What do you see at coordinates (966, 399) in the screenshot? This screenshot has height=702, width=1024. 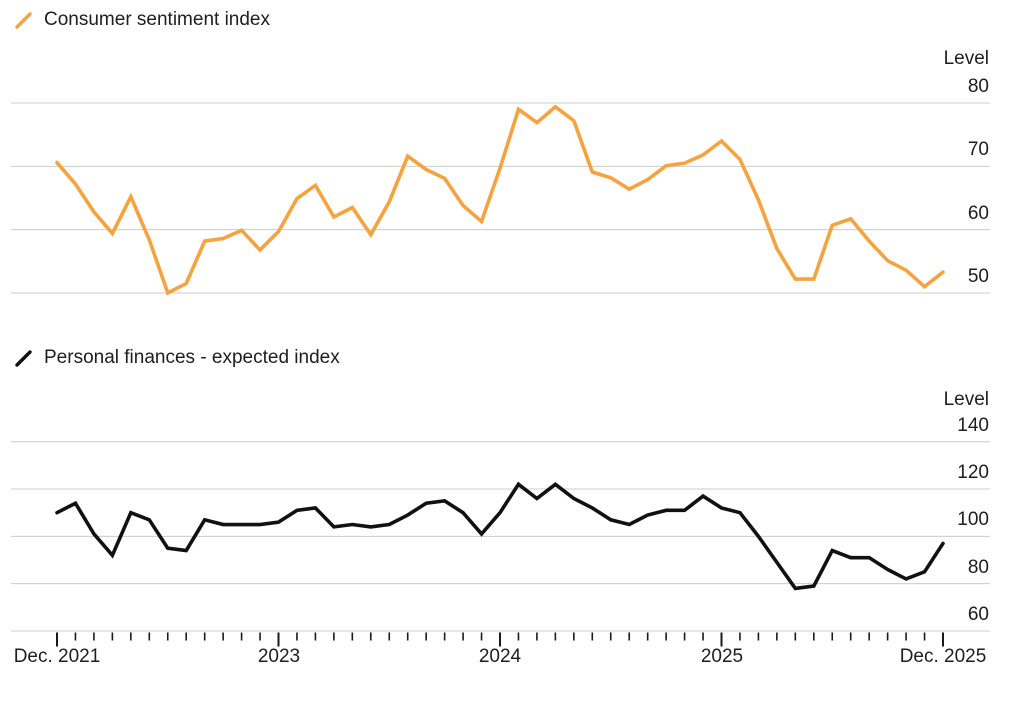 I see `y-axis-title-bottom: Level` at bounding box center [966, 399].